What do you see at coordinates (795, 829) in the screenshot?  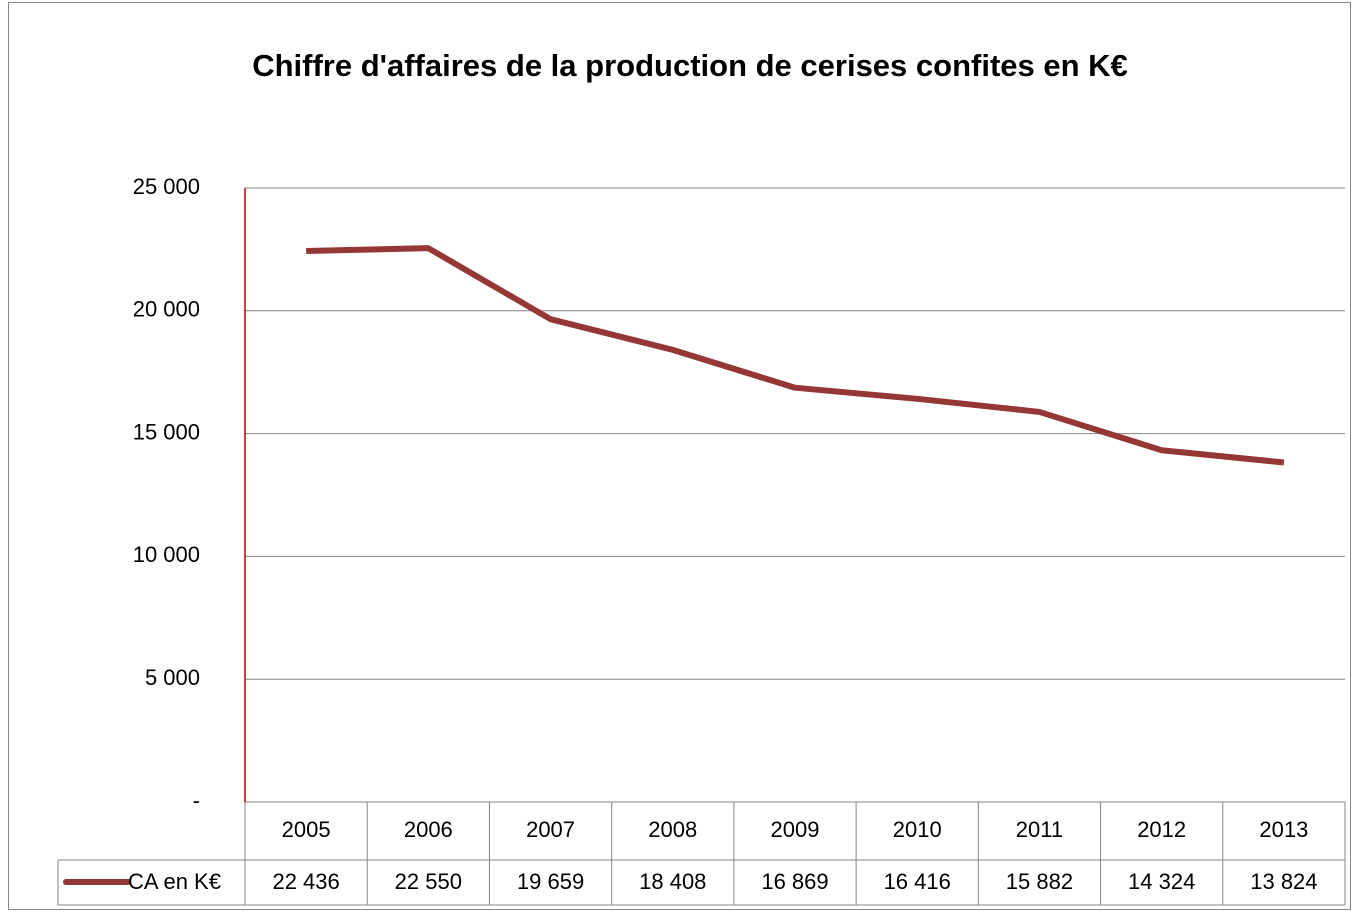 I see `x-tick-label: 2009` at bounding box center [795, 829].